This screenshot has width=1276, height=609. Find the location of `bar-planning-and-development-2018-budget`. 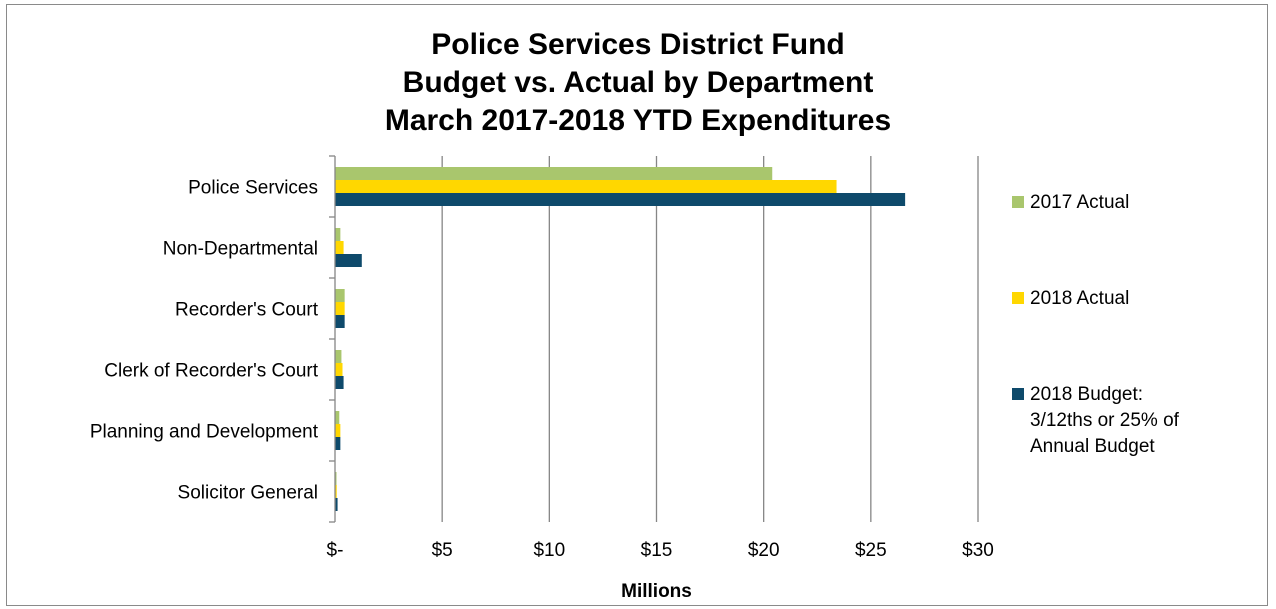

bar-planning-and-development-2018-budget is located at coordinates (338, 443).